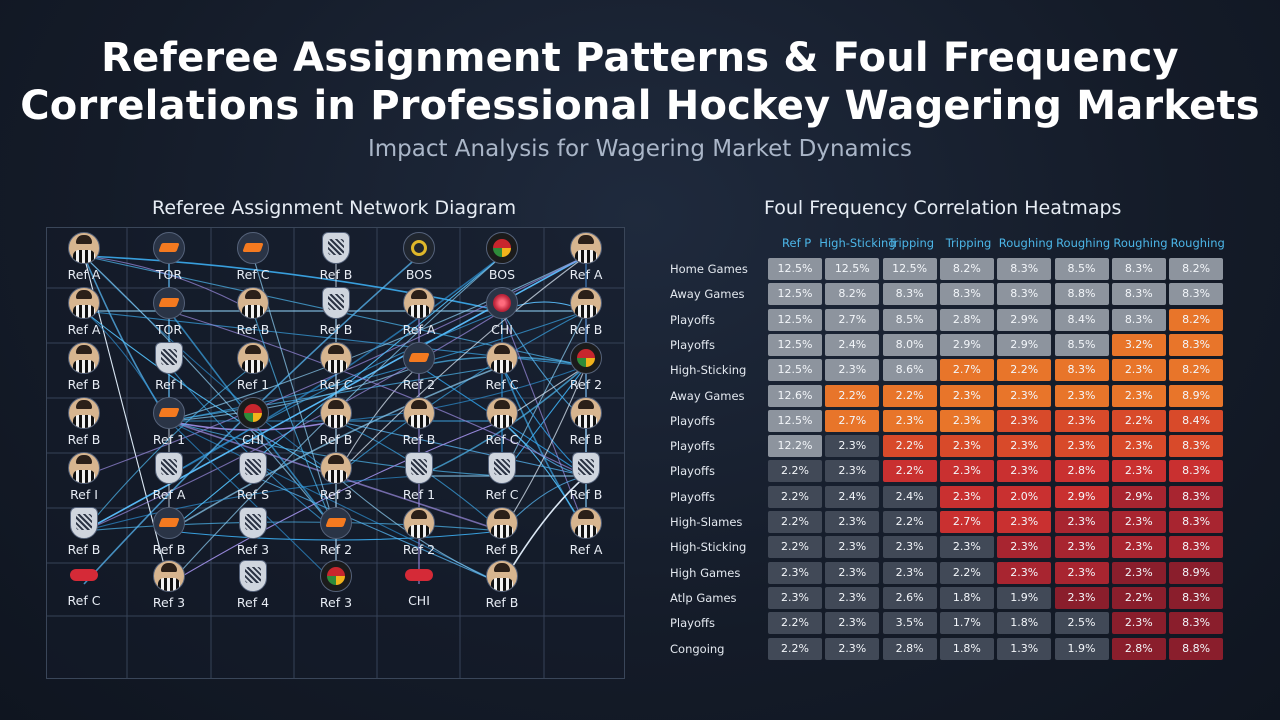  Describe the element at coordinates (795, 269) in the screenshot. I see `heatmap-cell: 12.5%` at that location.